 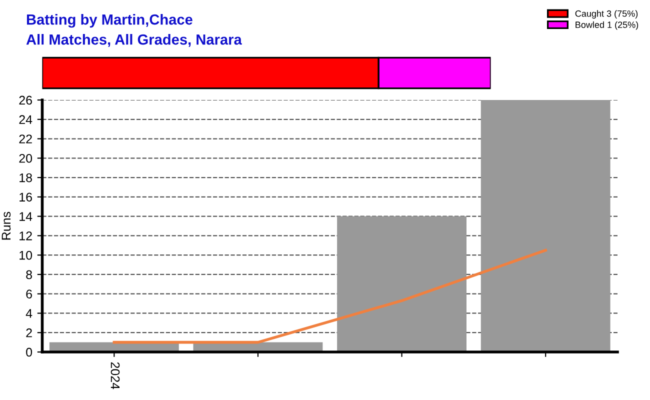 What do you see at coordinates (607, 25) in the screenshot?
I see `legend-label: Bowled 1 (25%)` at bounding box center [607, 25].